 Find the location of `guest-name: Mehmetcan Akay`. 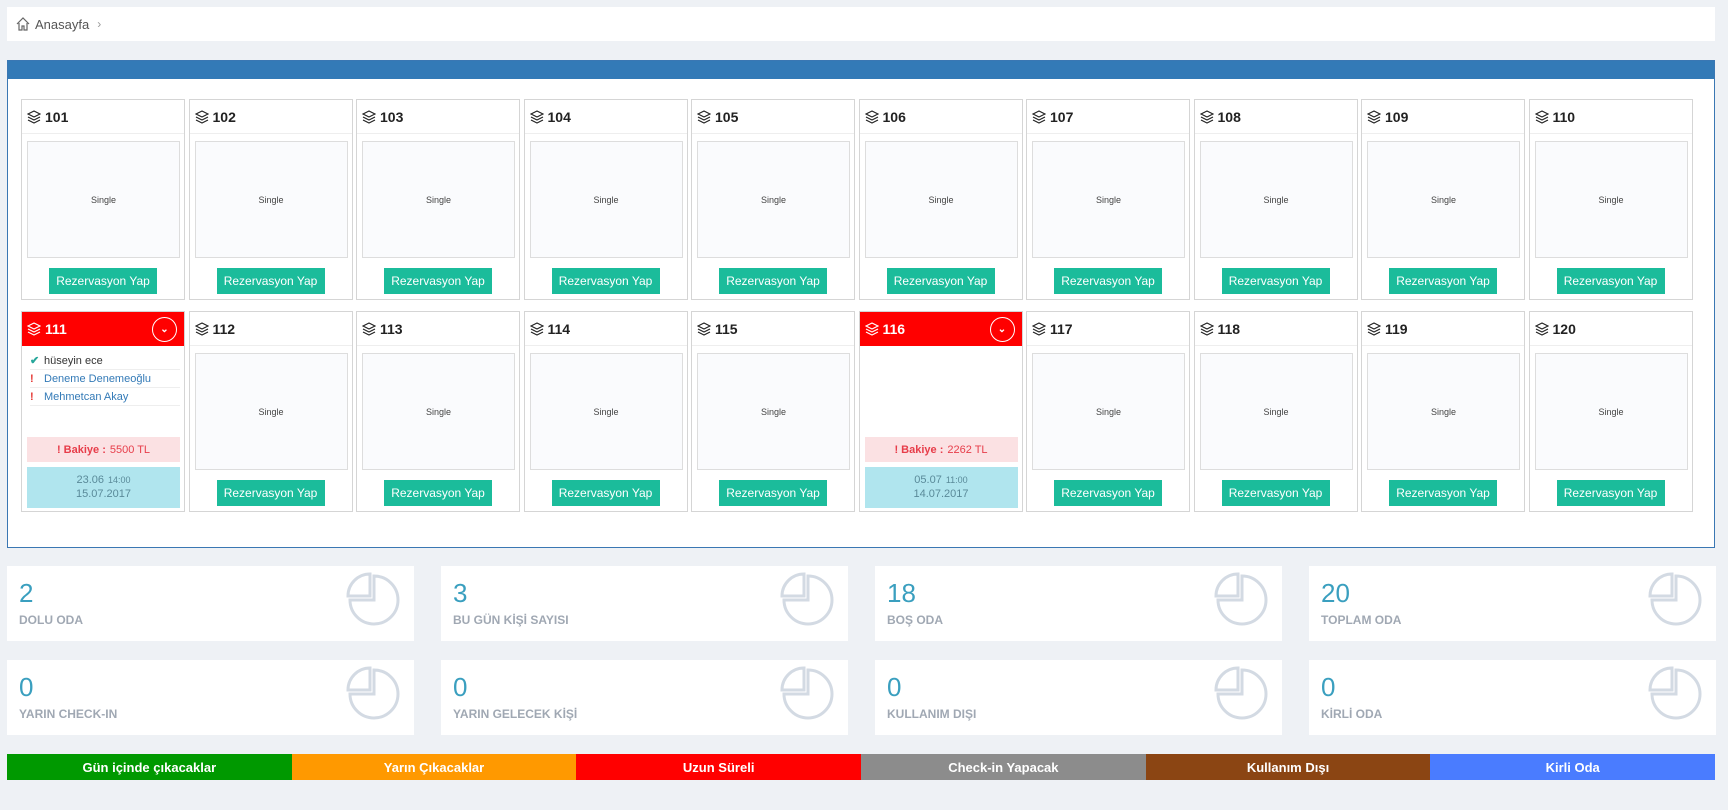

guest-name: Mehmetcan Akay is located at coordinates (86, 396).